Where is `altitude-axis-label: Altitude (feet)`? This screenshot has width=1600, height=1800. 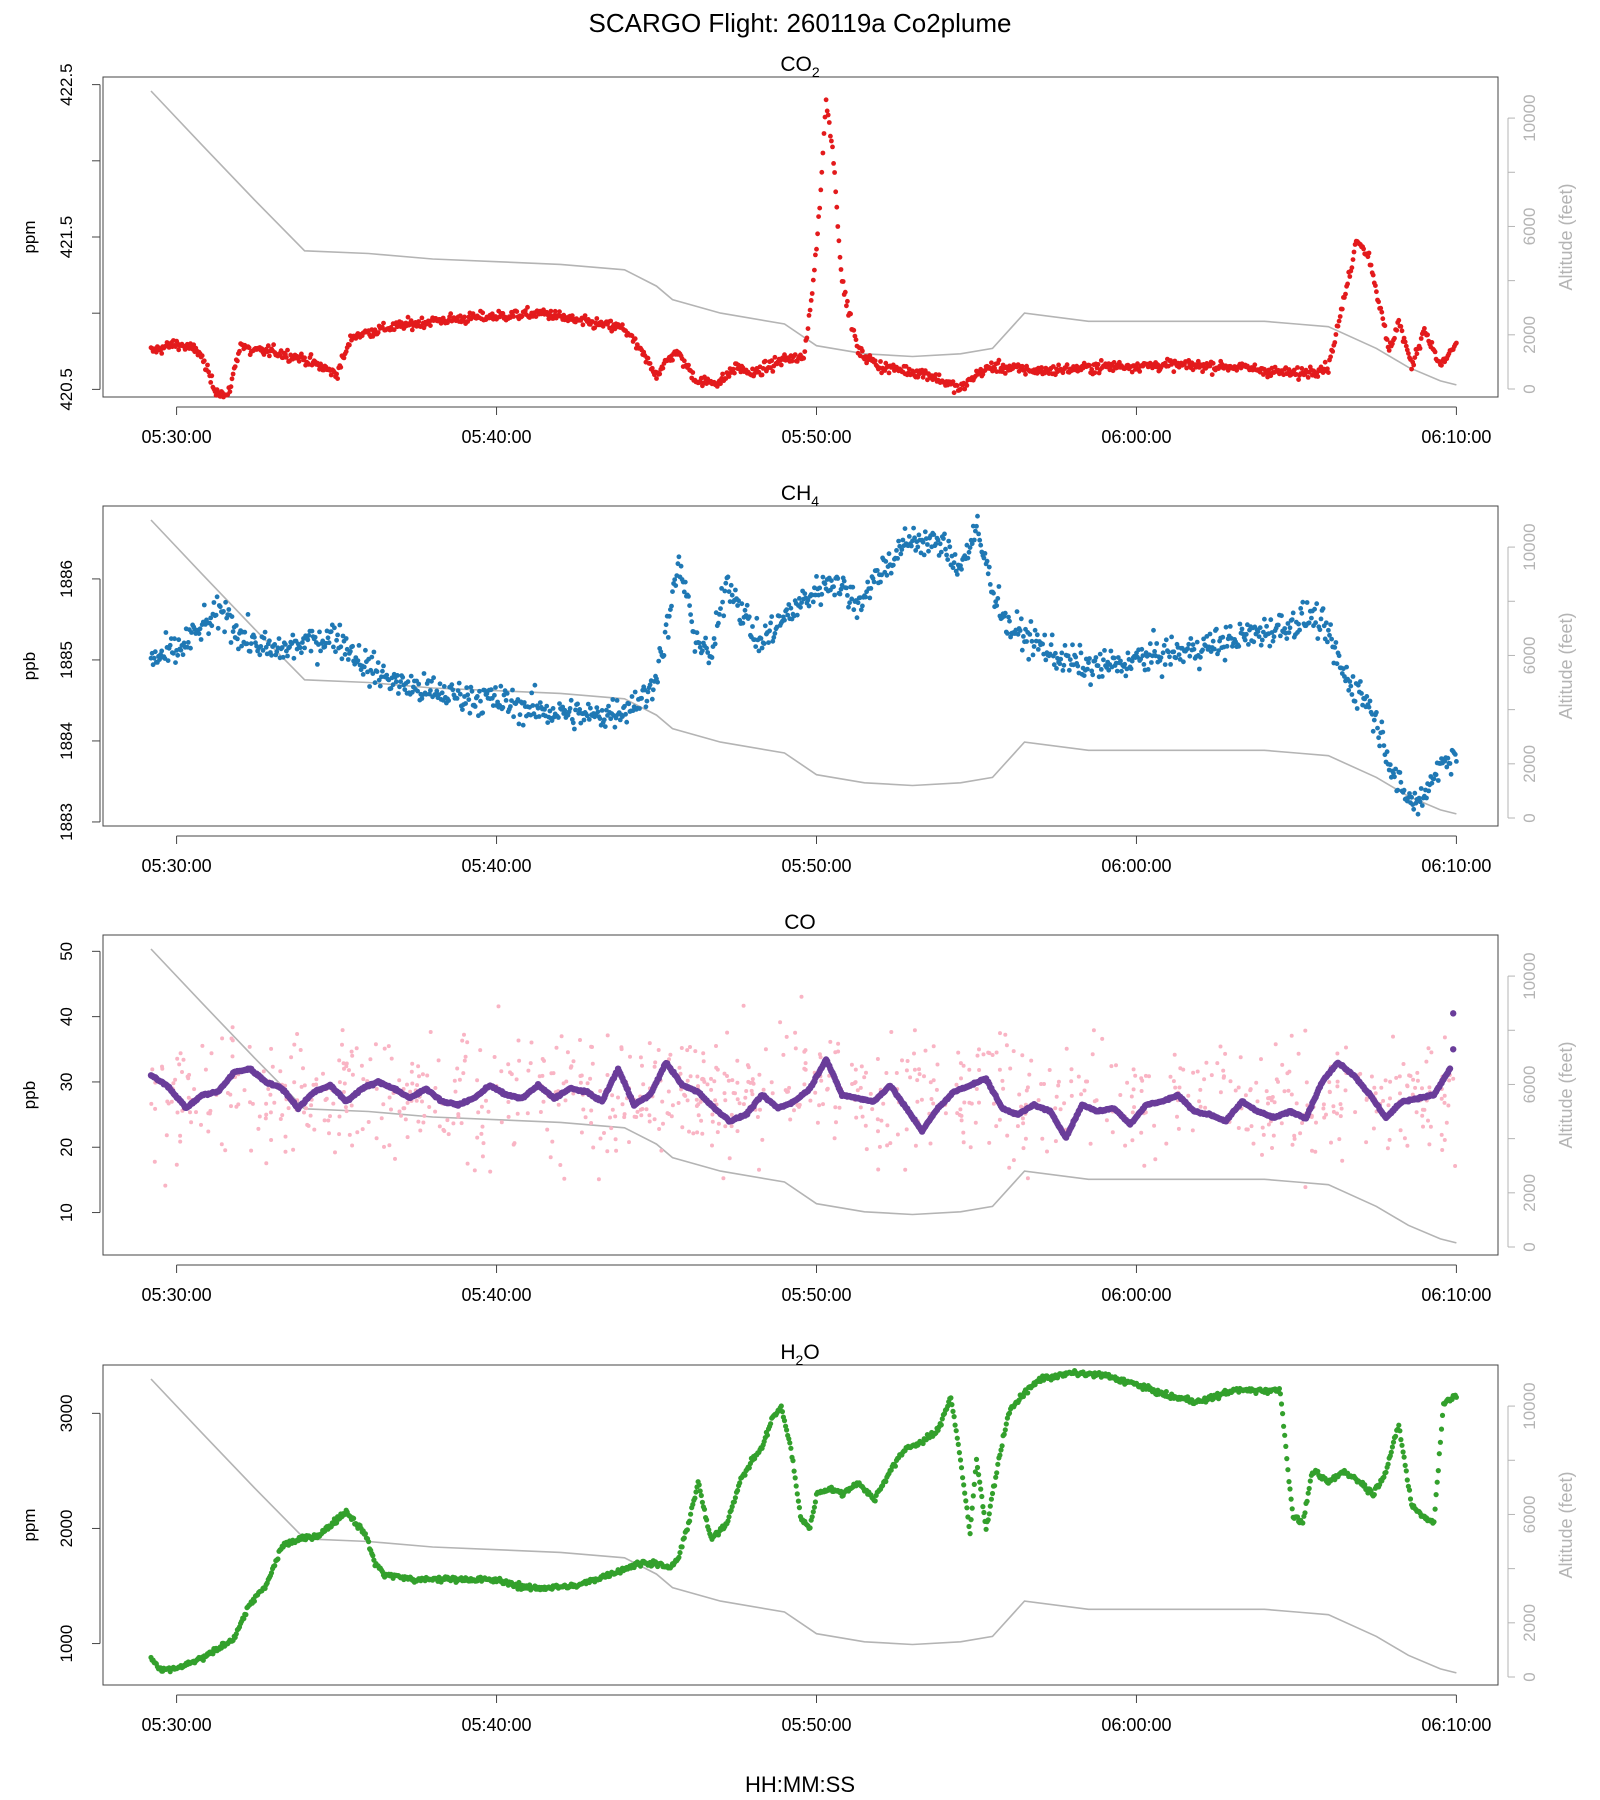 altitude-axis-label: Altitude (feet) is located at coordinates (1566, 1524).